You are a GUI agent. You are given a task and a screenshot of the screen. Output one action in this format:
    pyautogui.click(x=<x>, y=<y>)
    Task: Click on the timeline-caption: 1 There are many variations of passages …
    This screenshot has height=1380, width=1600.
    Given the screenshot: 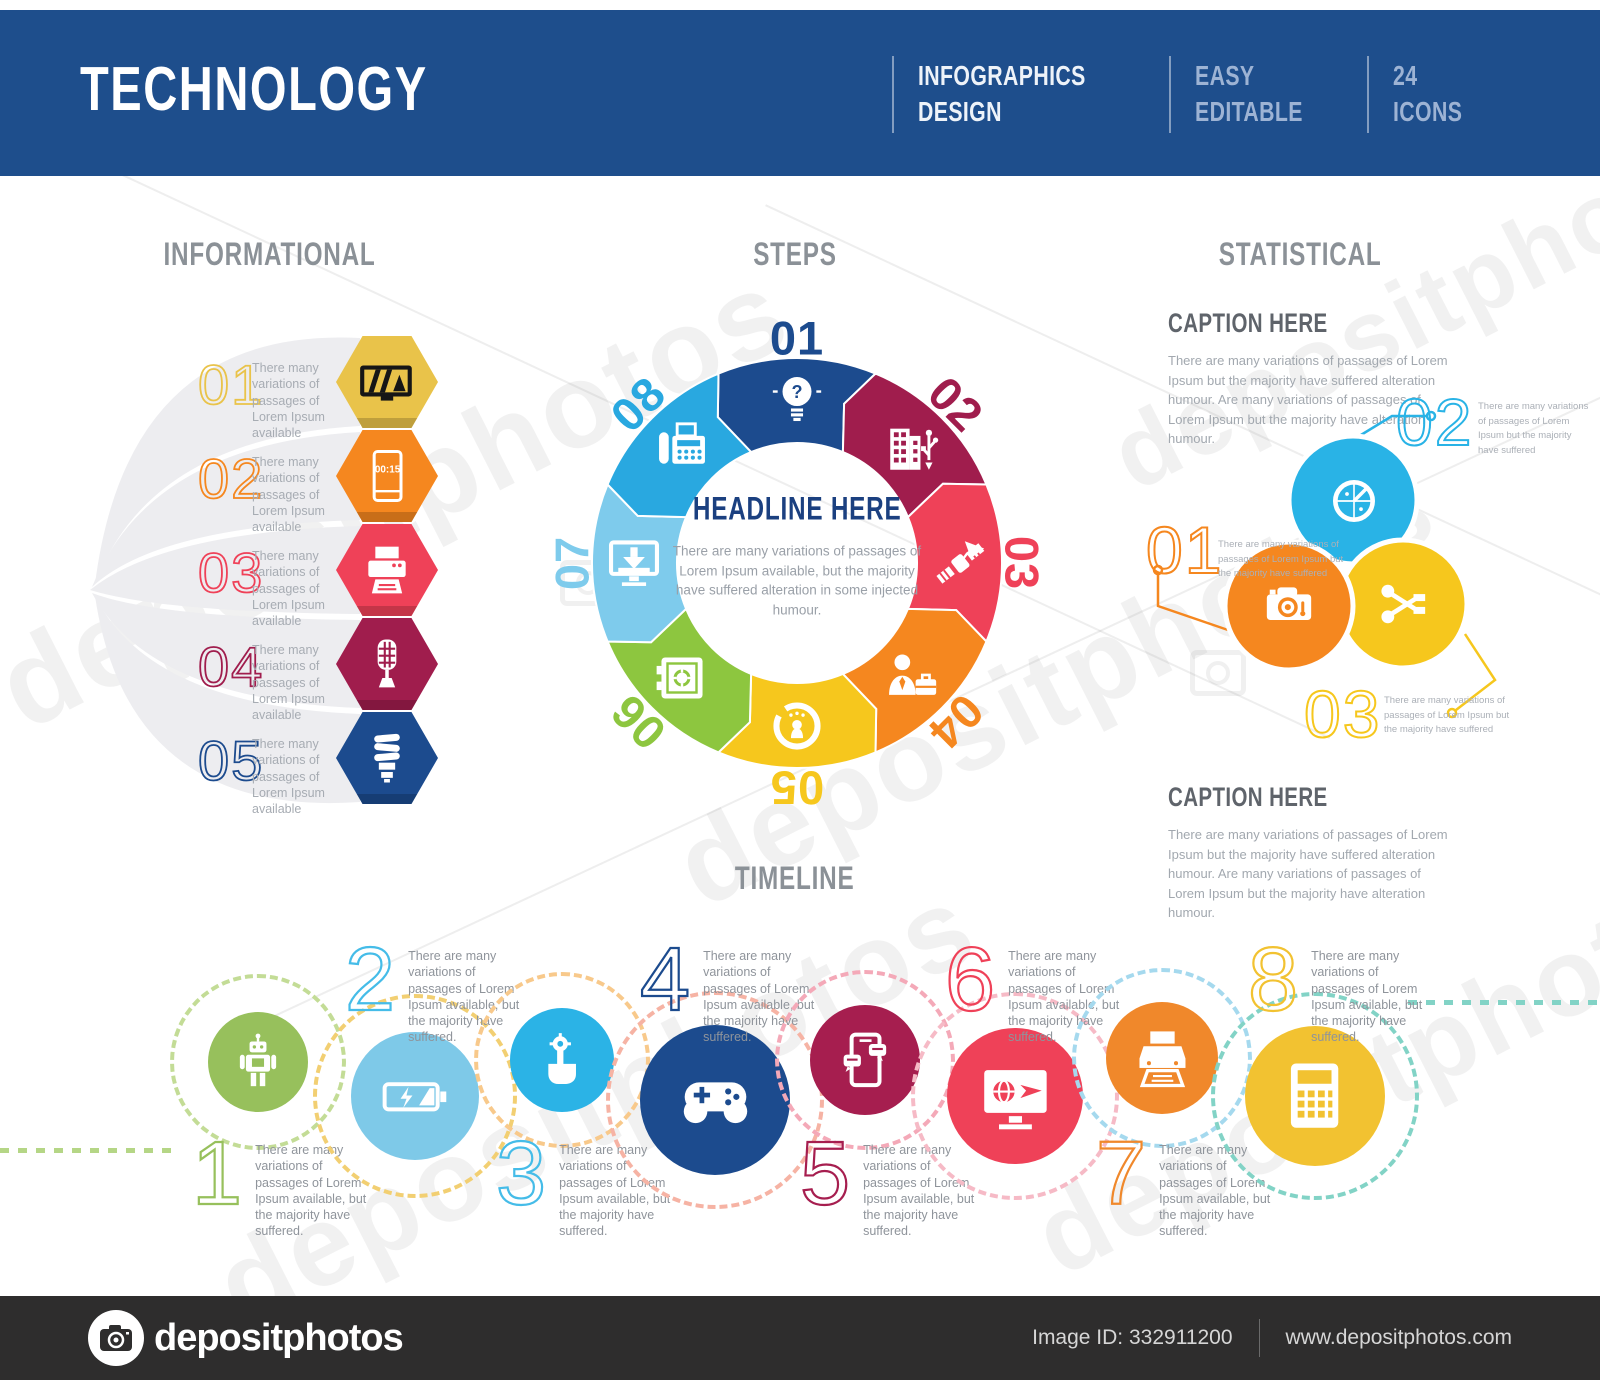 What is the action you would take?
    pyautogui.click(x=281, y=1182)
    